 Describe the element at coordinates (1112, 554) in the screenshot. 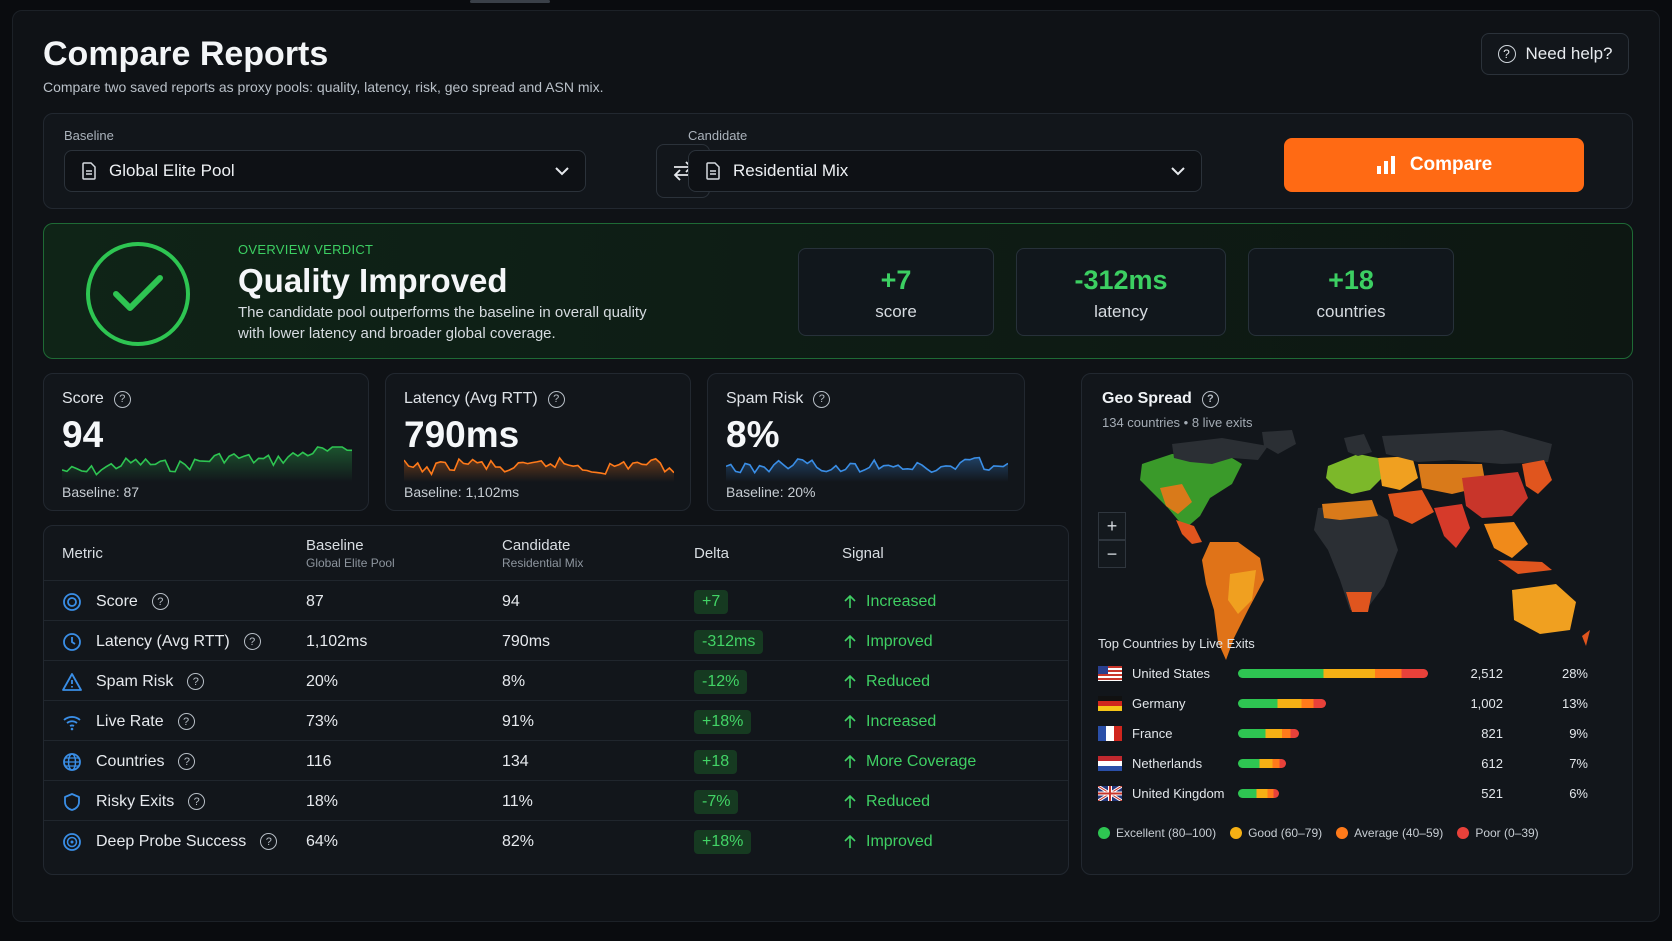

I see `zoom-out-button: −` at that location.